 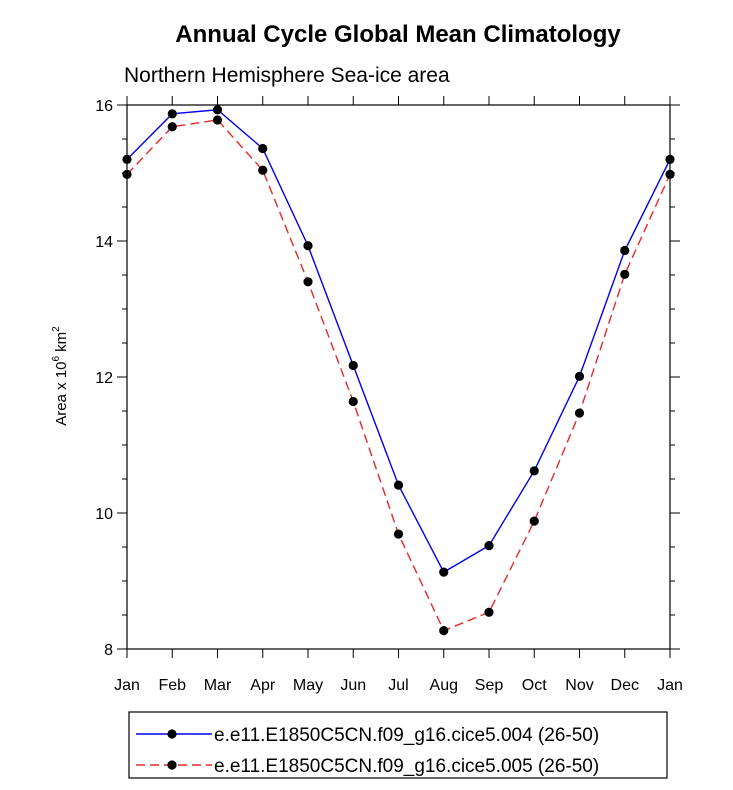 What do you see at coordinates (56, 359) in the screenshot?
I see `y-axis-label-exponent: 6` at bounding box center [56, 359].